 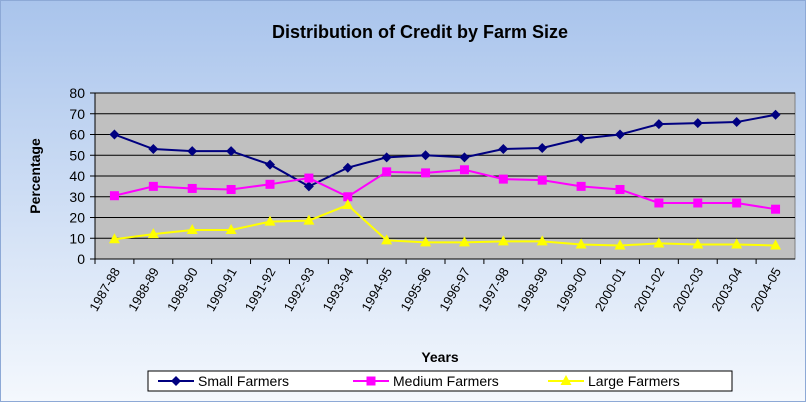 I want to click on x-axis-title: Years, so click(x=440, y=357).